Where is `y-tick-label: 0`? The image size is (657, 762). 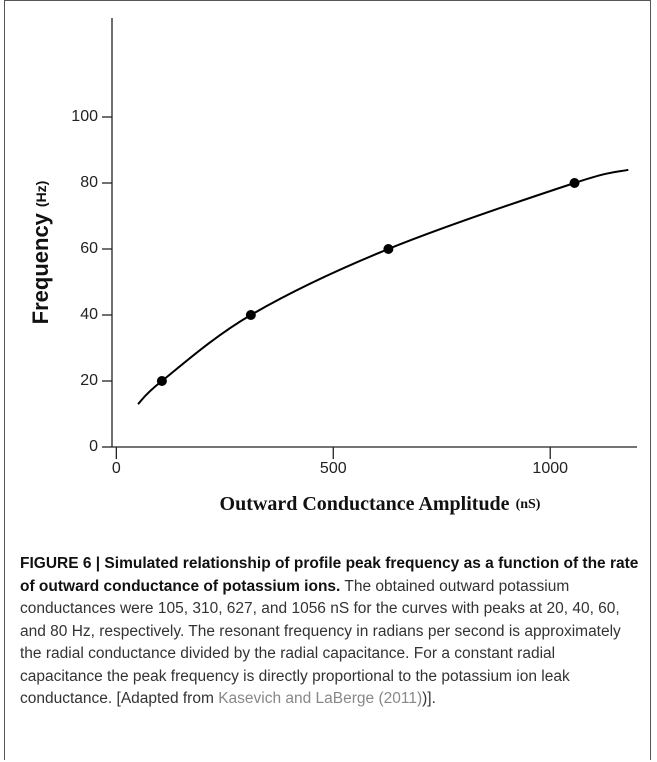
y-tick-label: 0 is located at coordinates (93, 446).